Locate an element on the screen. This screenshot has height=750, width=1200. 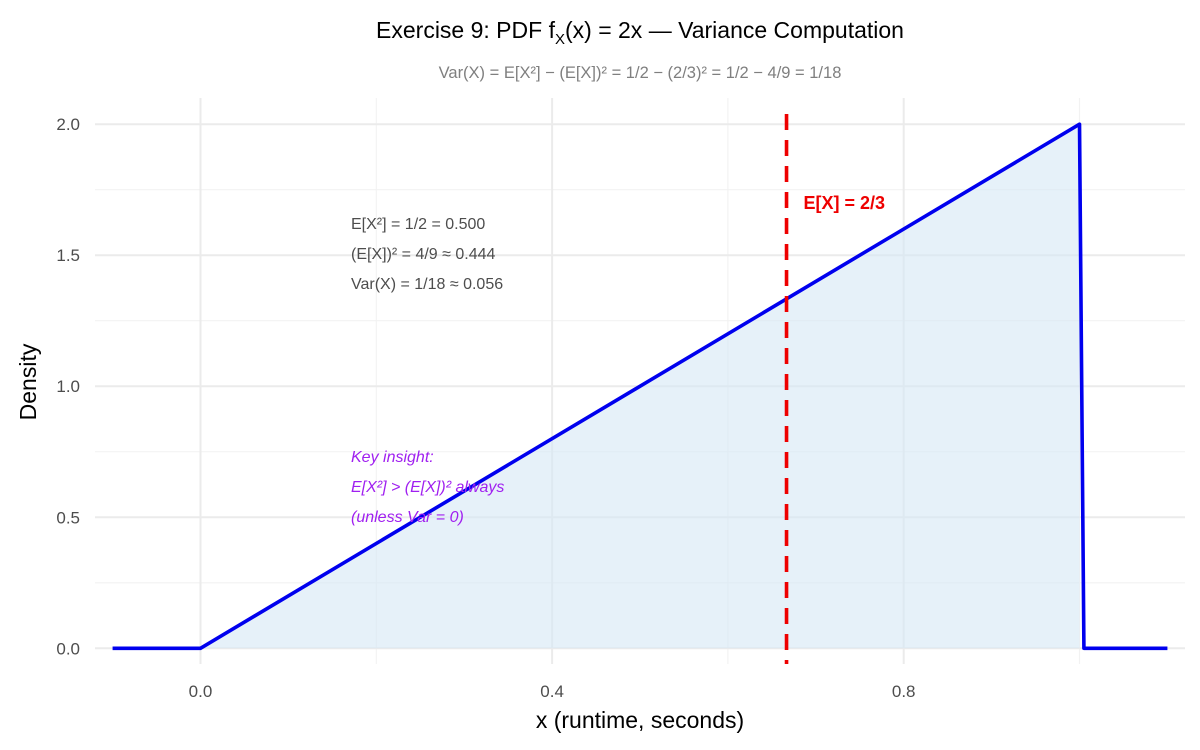
y-tick-label: 2.0 is located at coordinates (68, 124).